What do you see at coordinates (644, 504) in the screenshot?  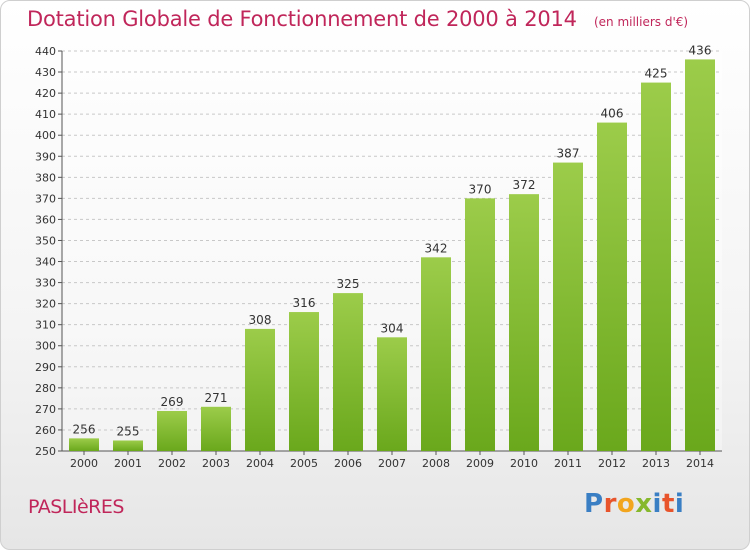 I see `logo-letter: x` at bounding box center [644, 504].